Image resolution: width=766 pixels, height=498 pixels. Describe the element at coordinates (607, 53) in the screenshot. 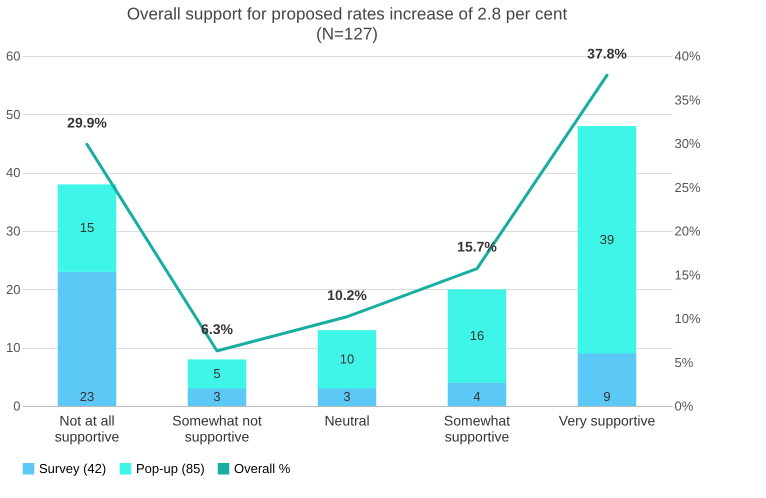

I see `data-label: 37.8%` at that location.